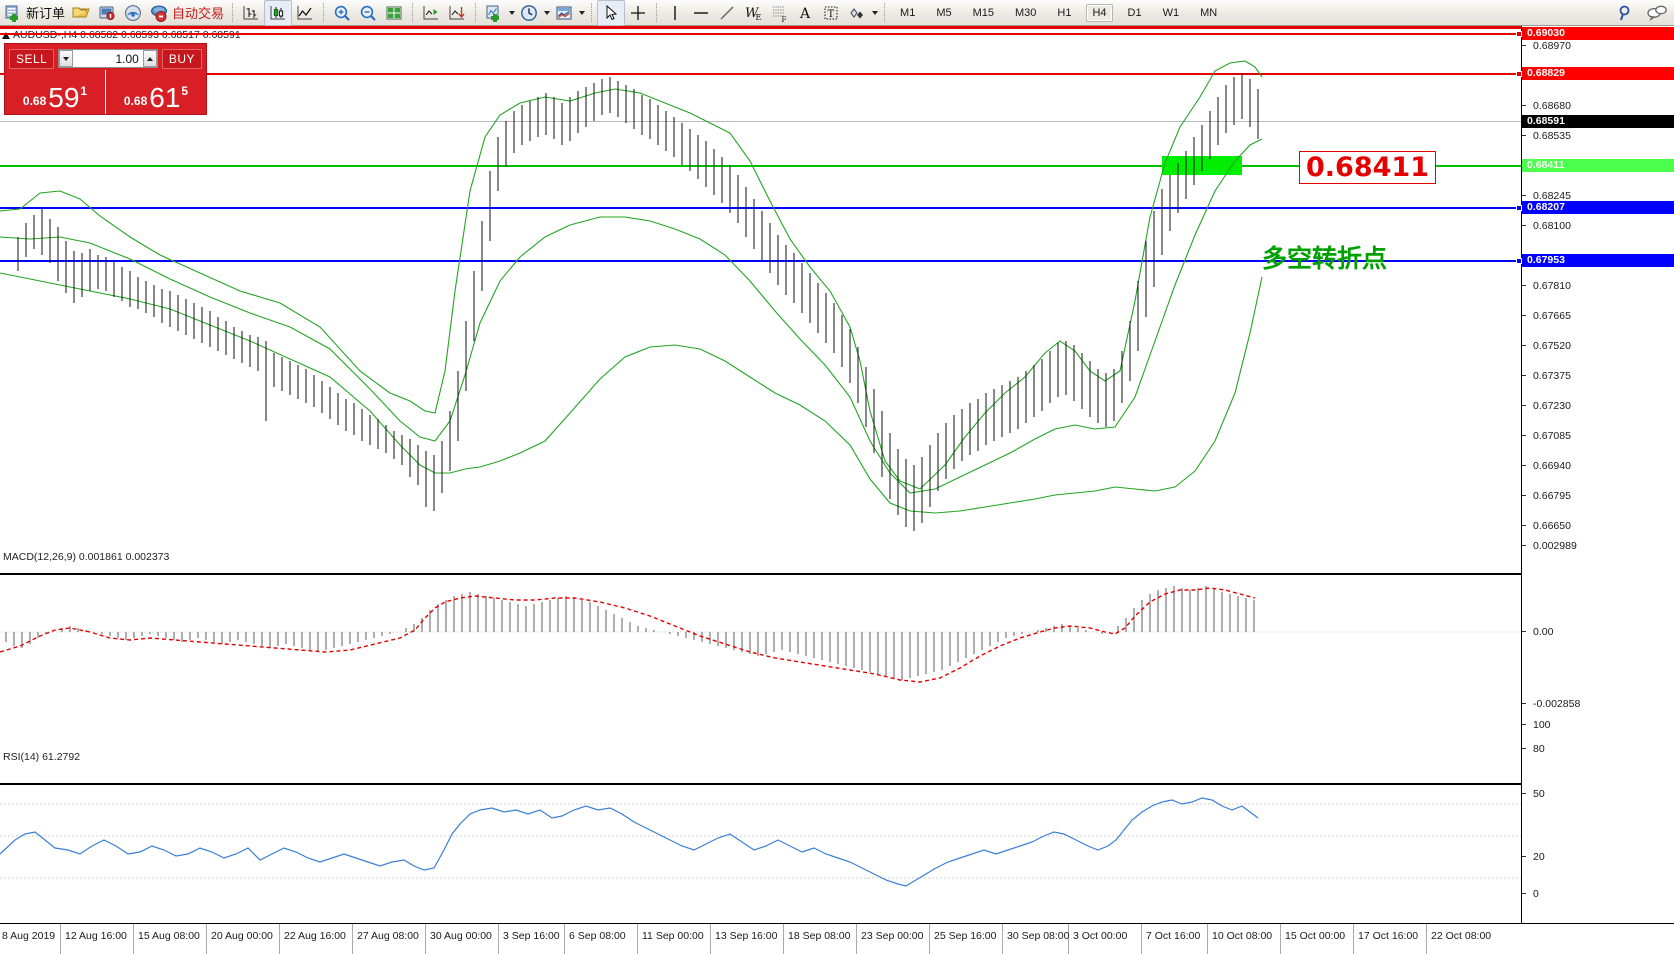  I want to click on timeframe-mn: MN, so click(1209, 12).